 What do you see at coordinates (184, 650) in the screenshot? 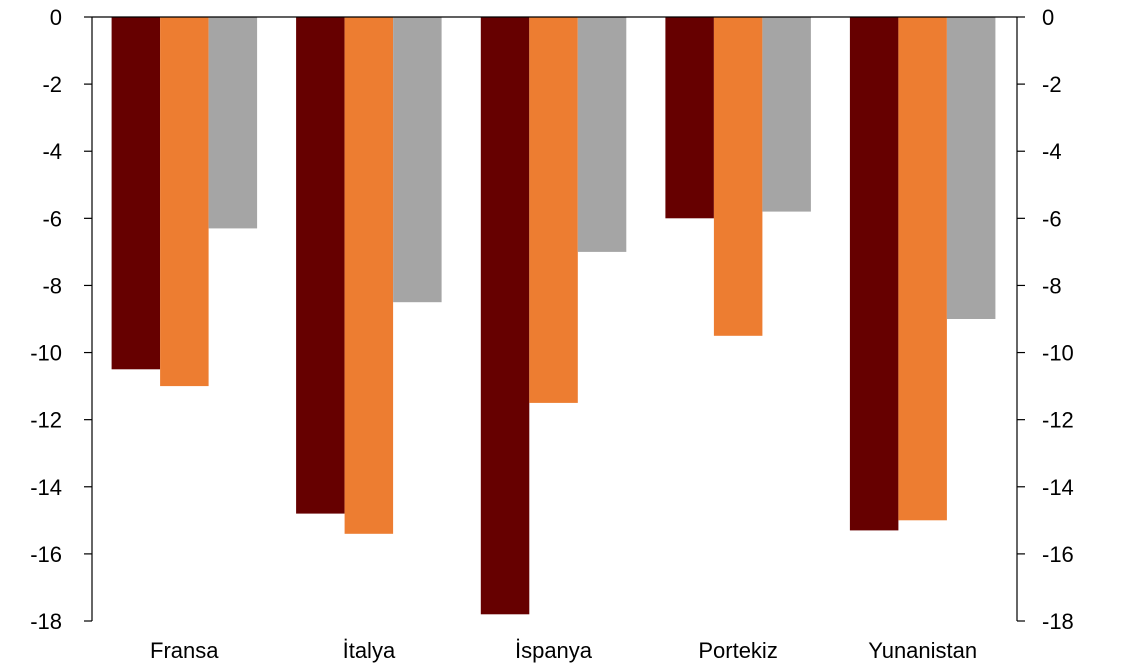
I see `x-tick-label: Fransa` at bounding box center [184, 650].